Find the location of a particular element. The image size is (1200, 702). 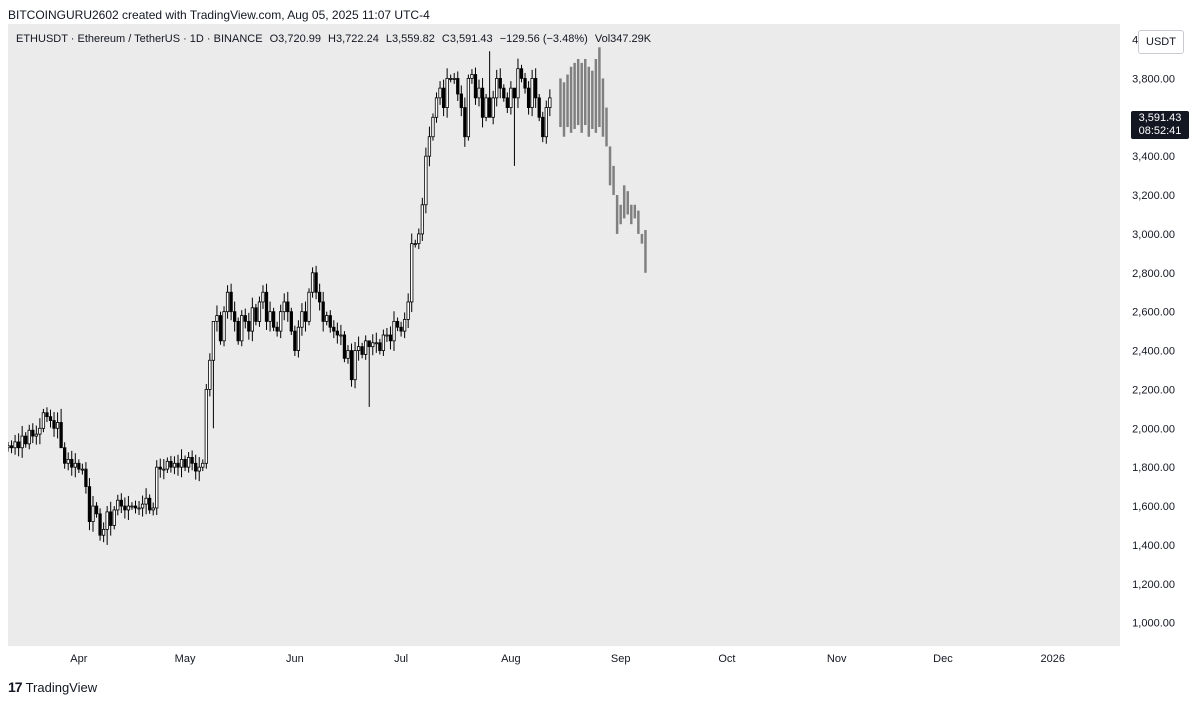

time-tick-label: May is located at coordinates (185, 659).